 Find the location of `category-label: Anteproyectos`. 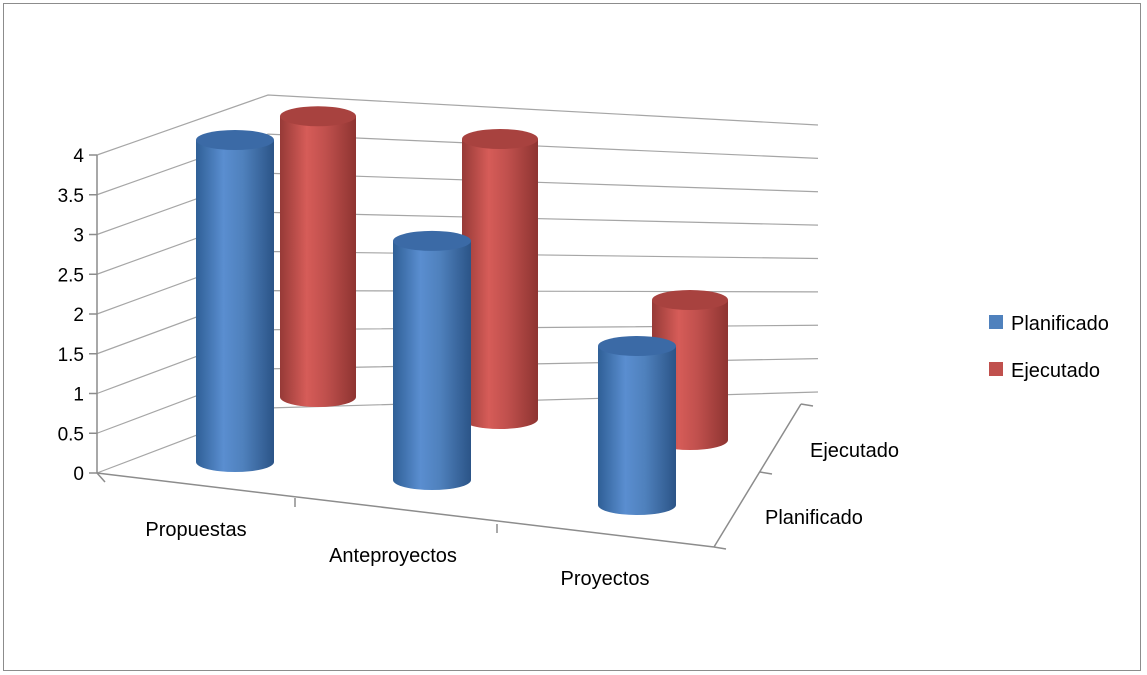

category-label: Anteproyectos is located at coordinates (393, 556).